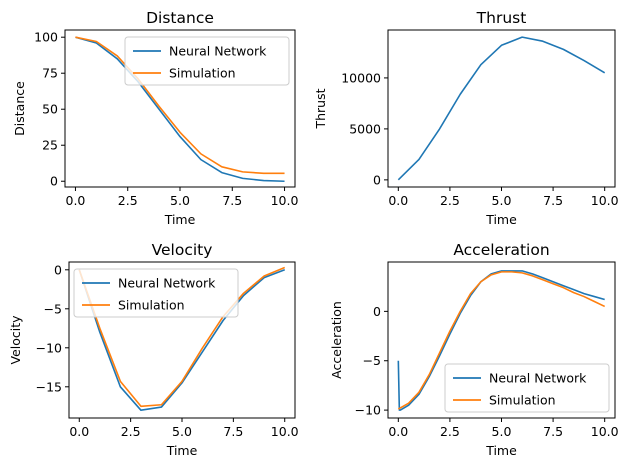 The height and width of the screenshot is (469, 629). Describe the element at coordinates (19, 108) in the screenshot. I see `distance-y-axis-label: Distance` at that location.